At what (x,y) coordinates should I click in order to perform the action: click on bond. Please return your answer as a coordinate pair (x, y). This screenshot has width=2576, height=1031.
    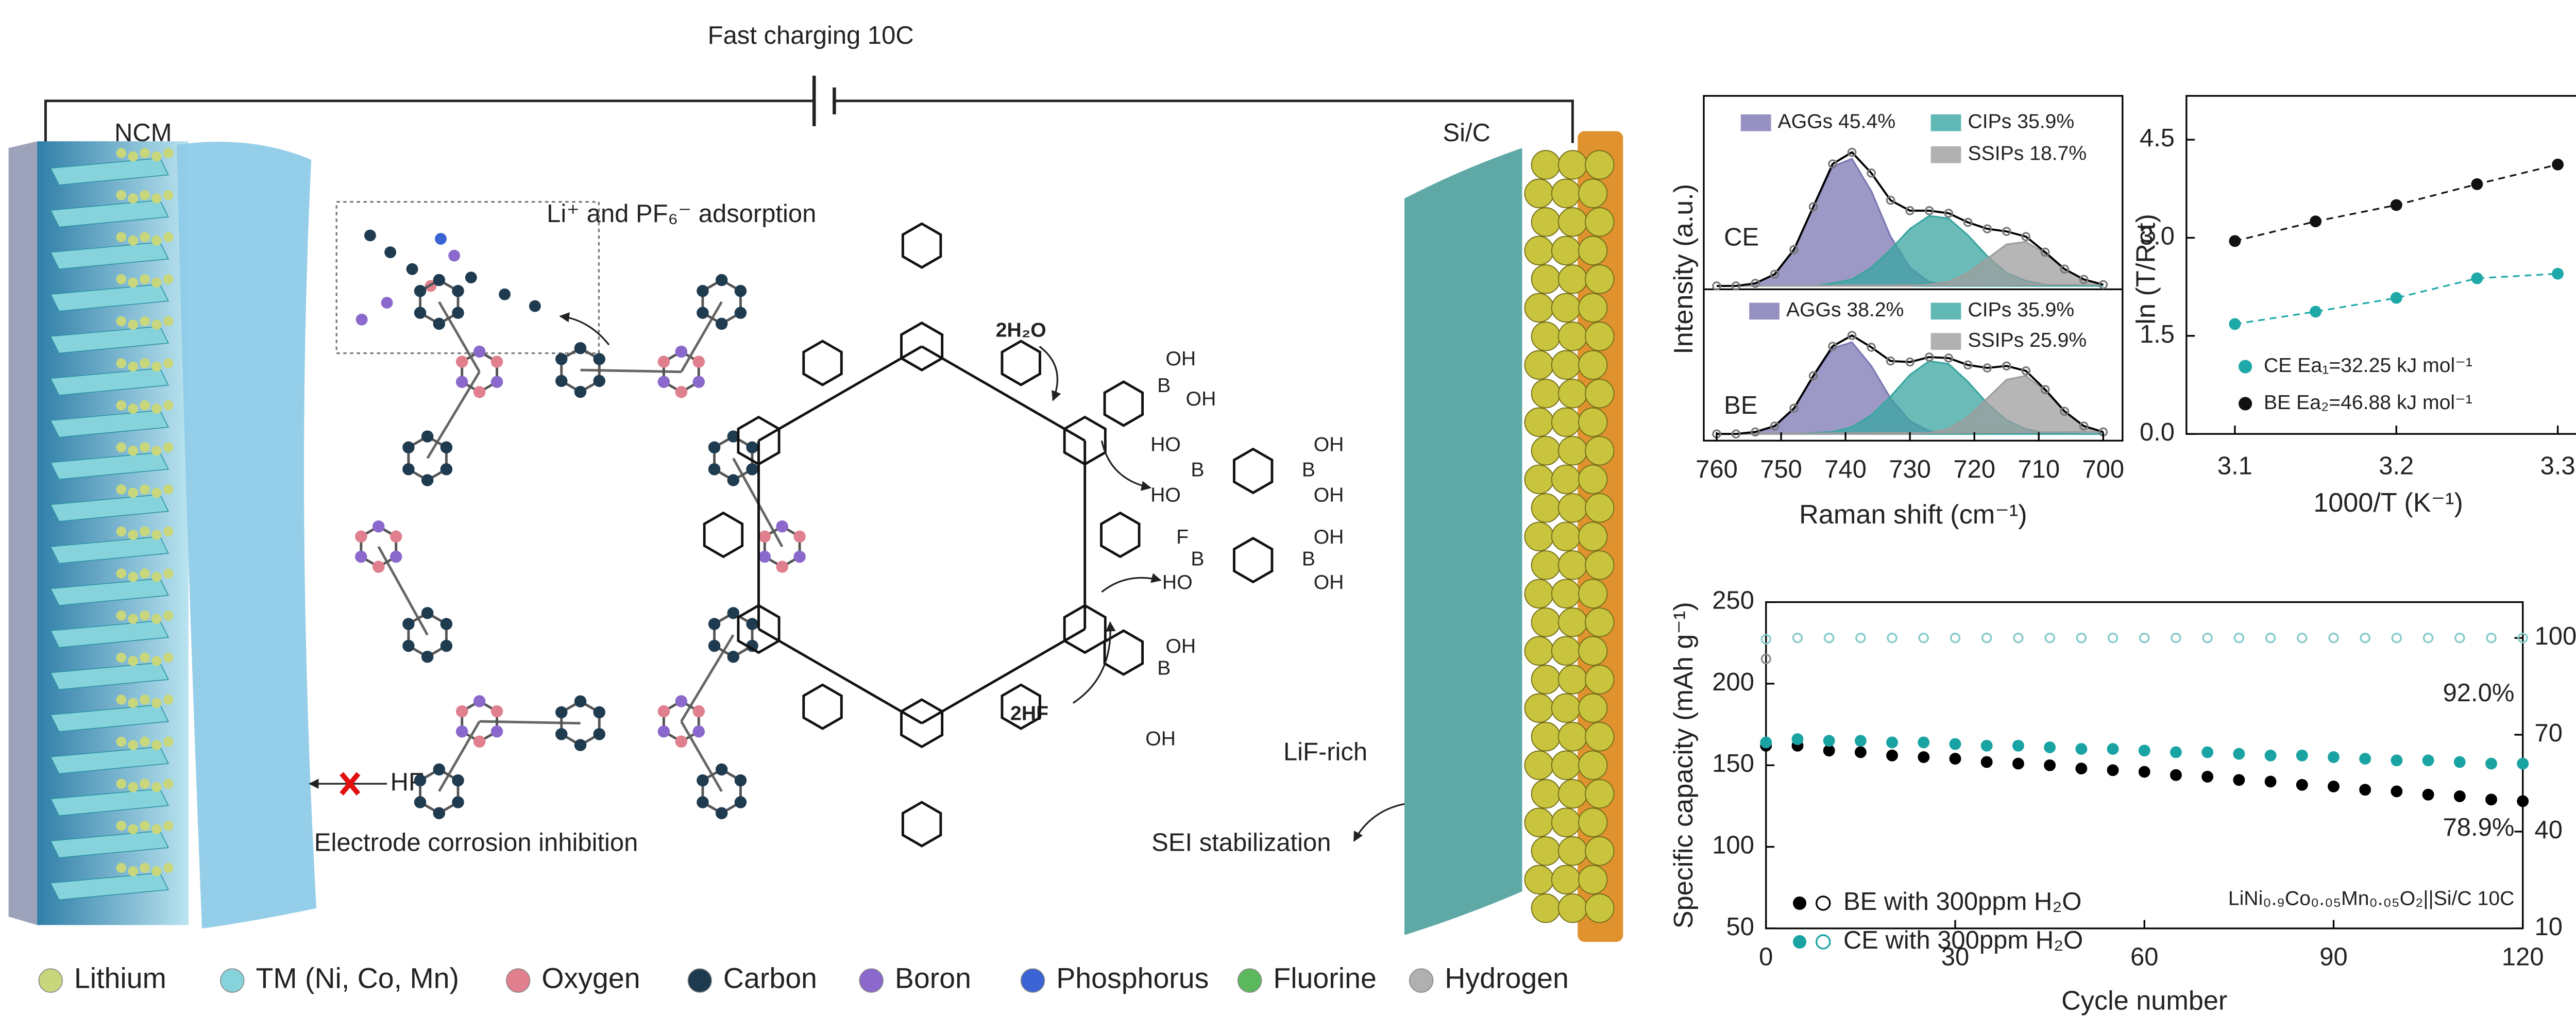
    Looking at the image, I should click on (840, 676).